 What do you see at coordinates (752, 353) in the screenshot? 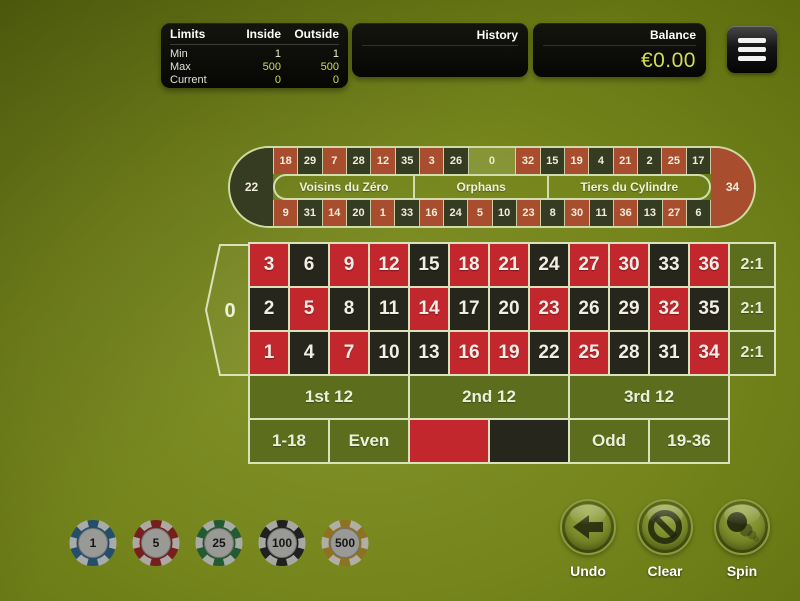
I see `column-bet-2to1-row3: 2:1` at bounding box center [752, 353].